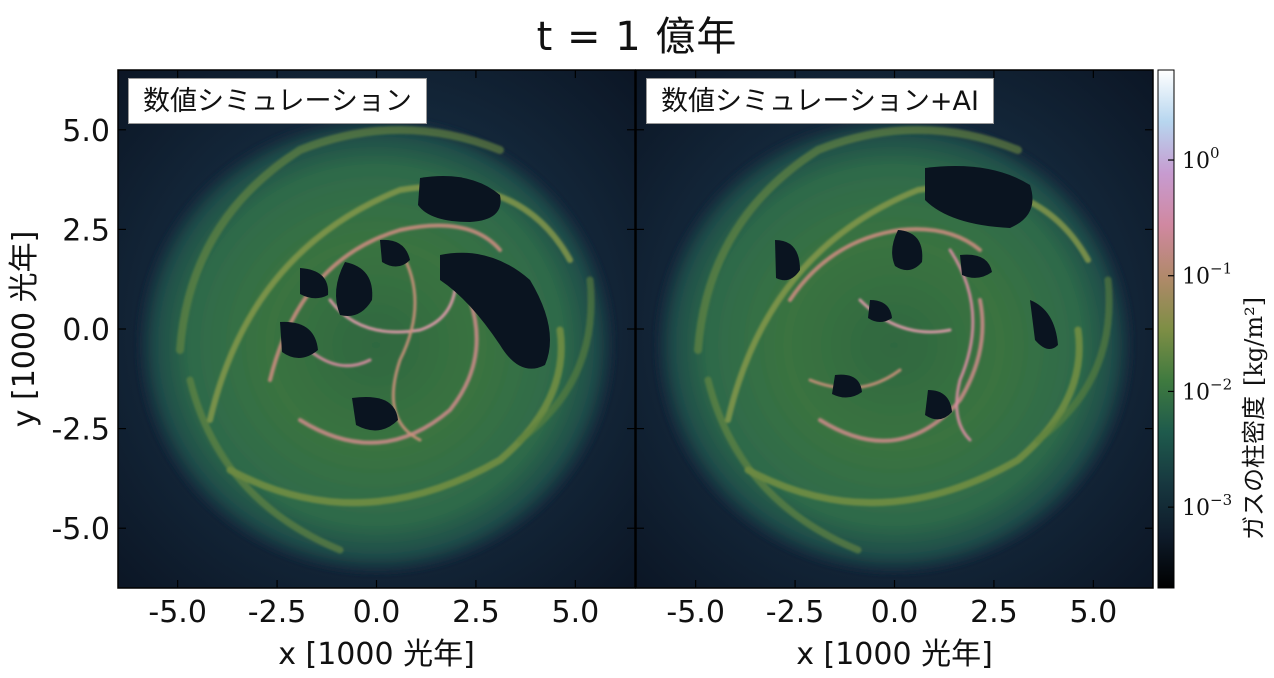 The image size is (1274, 678). What do you see at coordinates (24, 329) in the screenshot?
I see `y-axis-label: y [1000 光年]` at bounding box center [24, 329].